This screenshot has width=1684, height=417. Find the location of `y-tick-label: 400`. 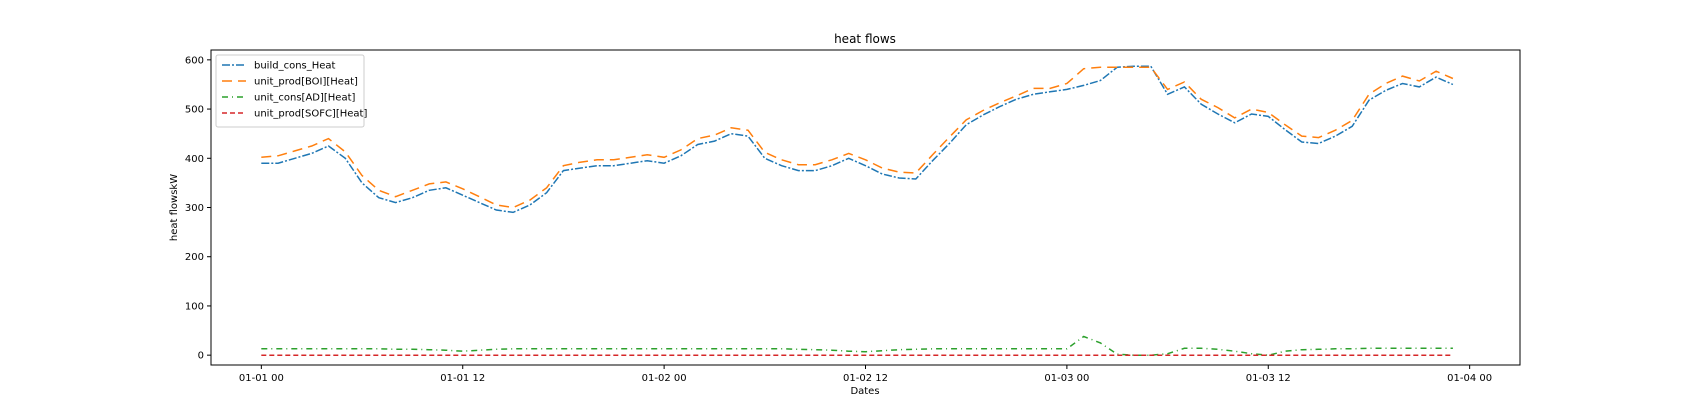

y-tick-label: 400 is located at coordinates (194, 159).